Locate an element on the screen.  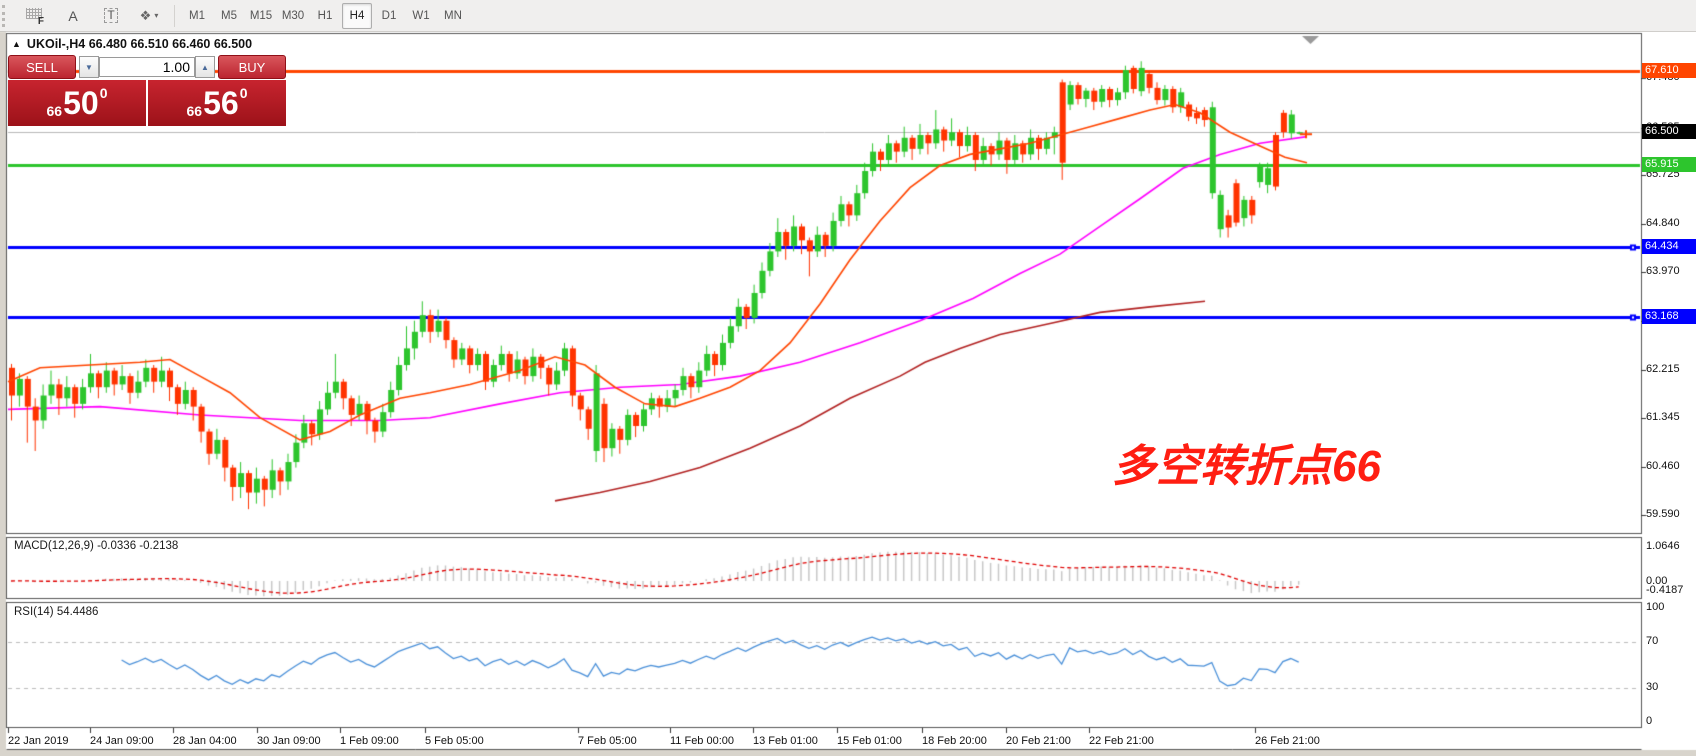
price-tick-label: 62.215 is located at coordinates (1663, 368).